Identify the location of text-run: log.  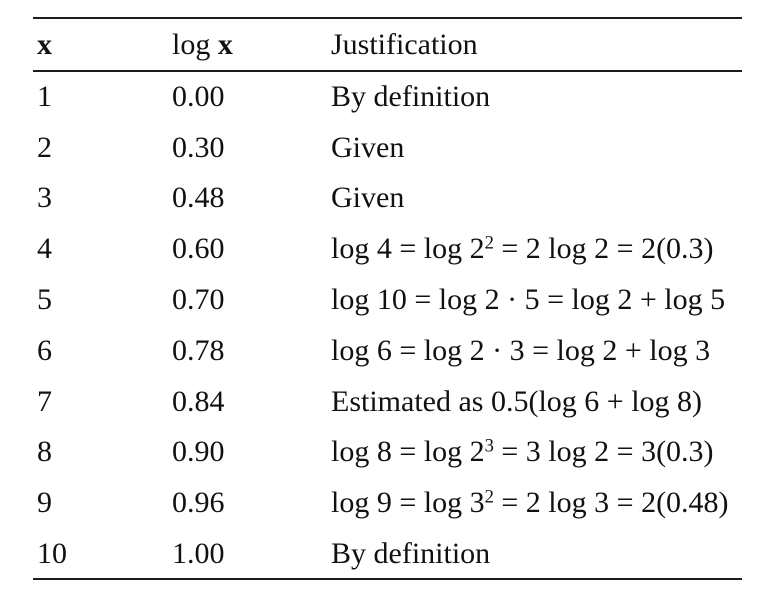
(195, 44).